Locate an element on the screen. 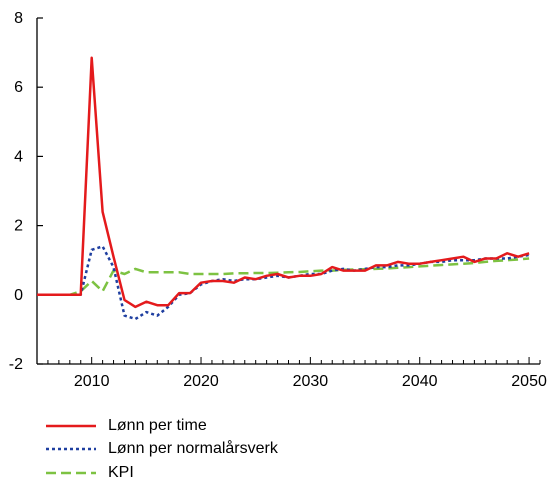 This screenshot has height=488, width=558. legend-label: Lønn per time is located at coordinates (157, 425).